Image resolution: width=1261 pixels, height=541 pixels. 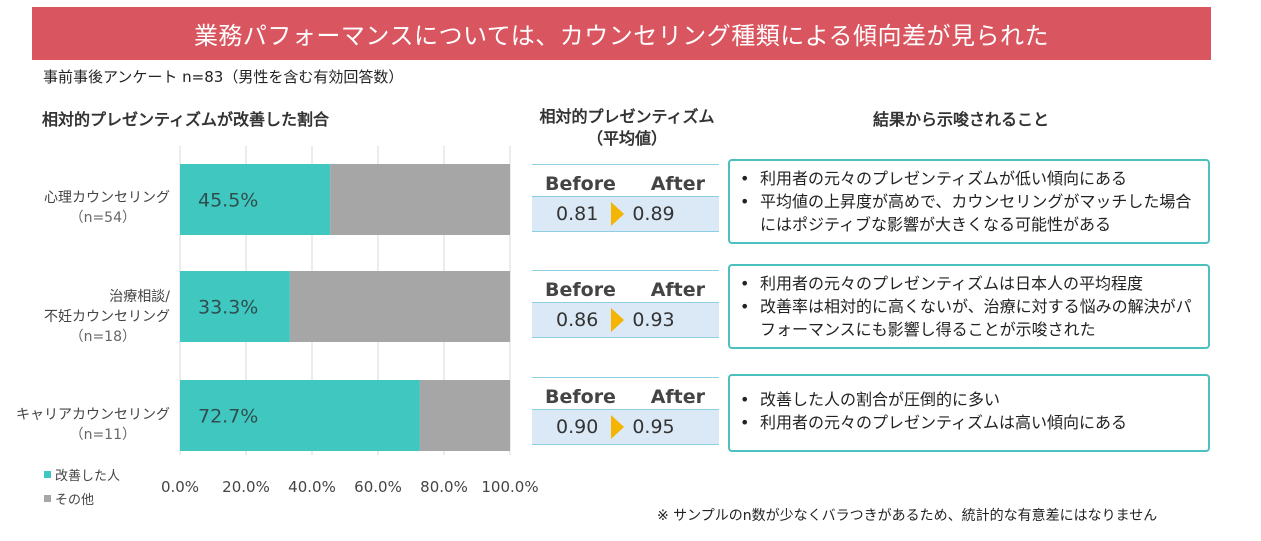 I want to click on chart-heading: 相対的プレゼンティズムが改善した割合, so click(x=186, y=119).